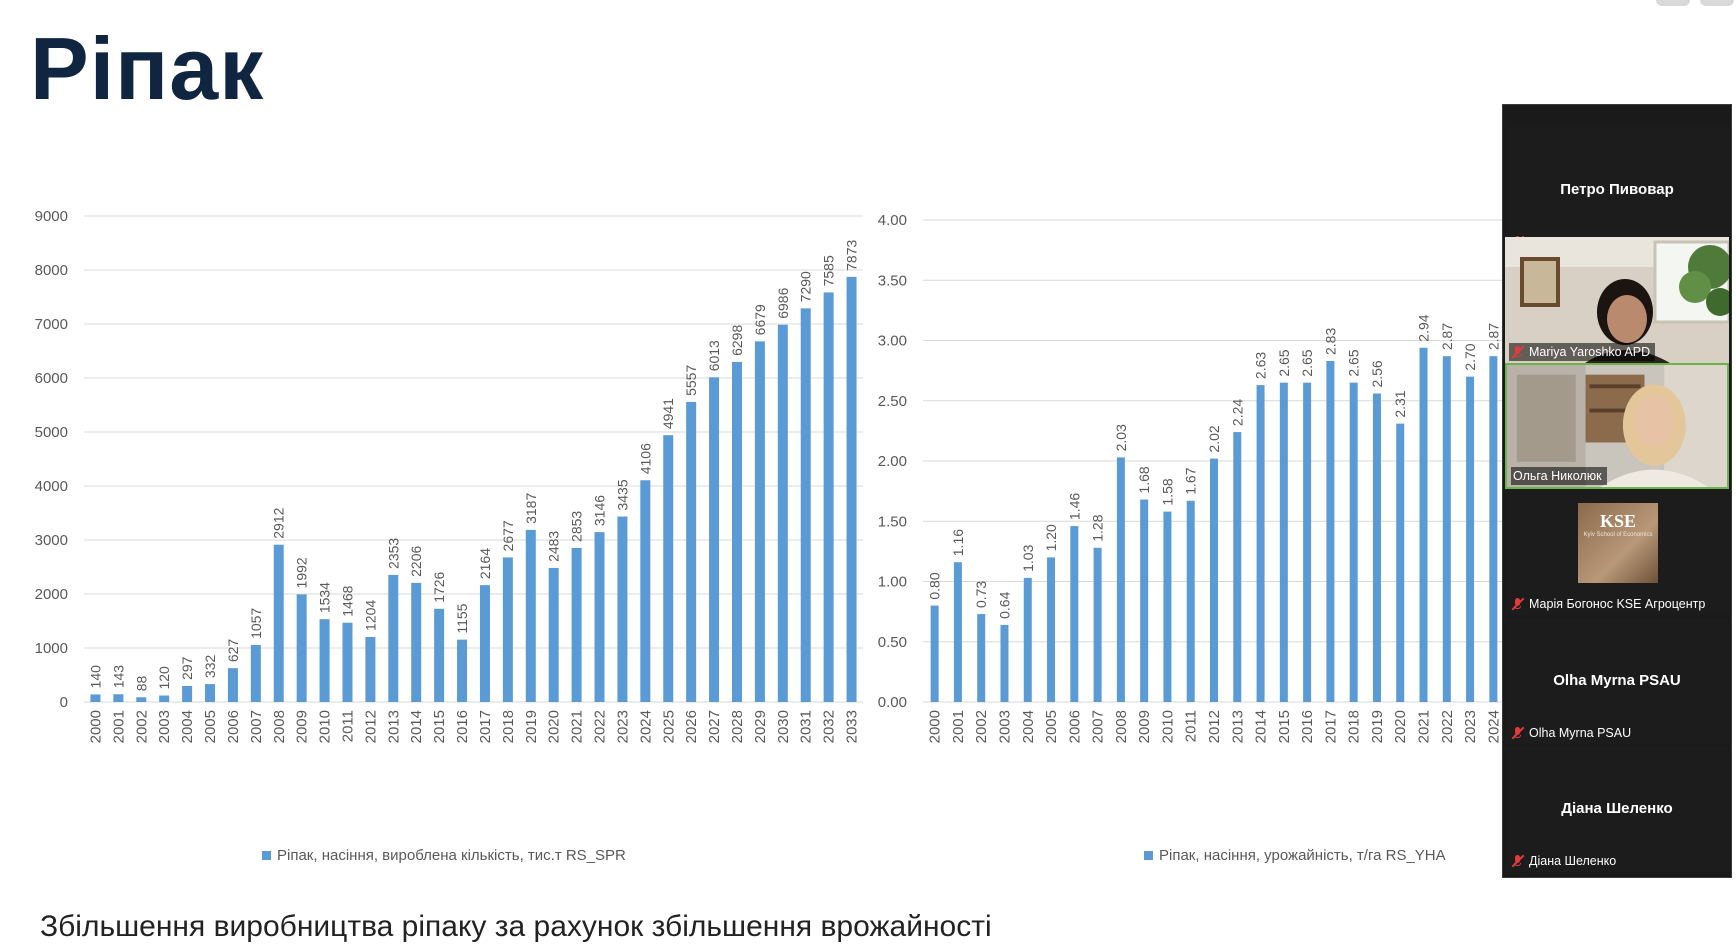  Describe the element at coordinates (737, 340) in the screenshot. I see `data-label: 6298` at that location.